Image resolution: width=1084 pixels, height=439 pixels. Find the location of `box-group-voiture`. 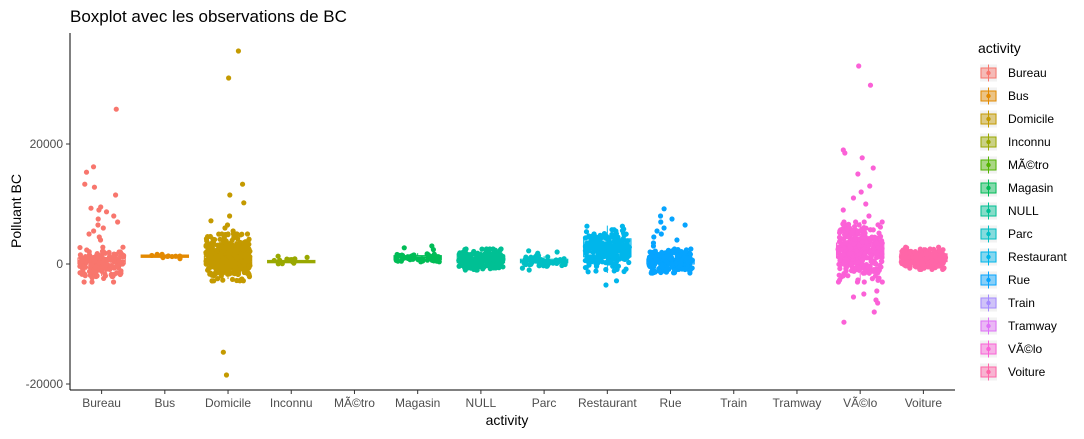

box-group-voiture is located at coordinates (923, 258).